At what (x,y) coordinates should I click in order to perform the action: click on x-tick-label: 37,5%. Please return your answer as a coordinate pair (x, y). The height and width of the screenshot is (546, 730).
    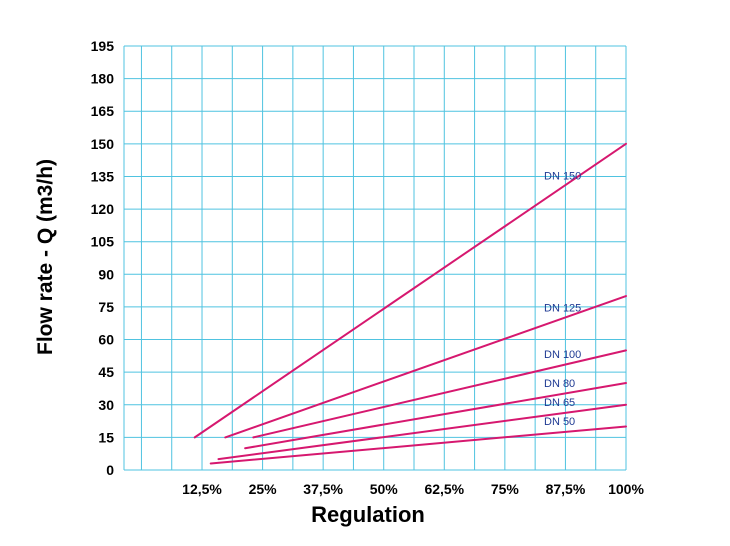
    Looking at the image, I should click on (323, 489).